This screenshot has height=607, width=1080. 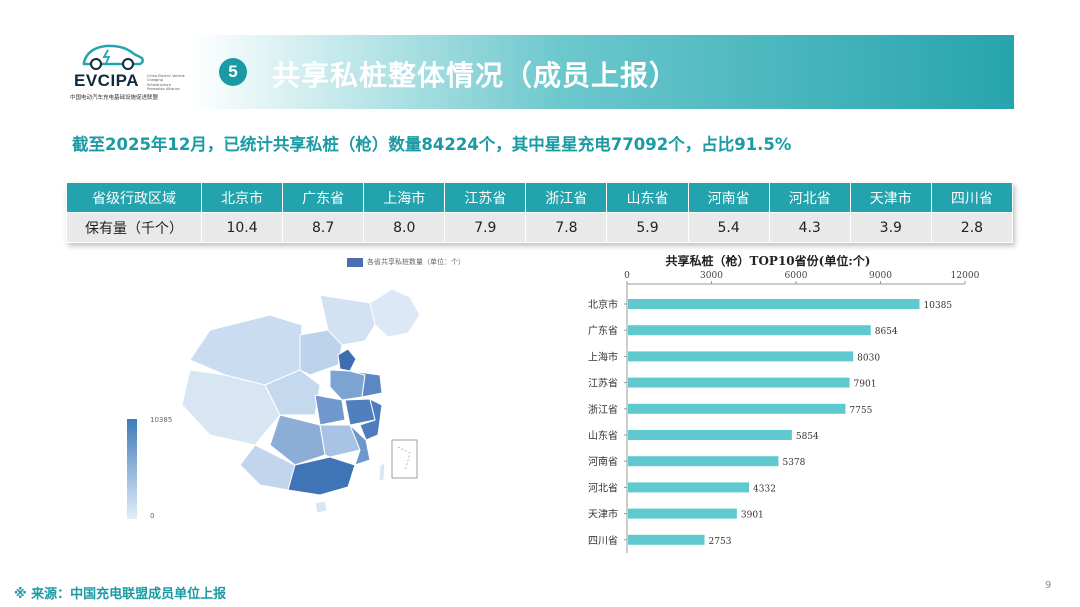 What do you see at coordinates (860, 411) in the screenshot?
I see `data-label: 7755` at bounding box center [860, 411].